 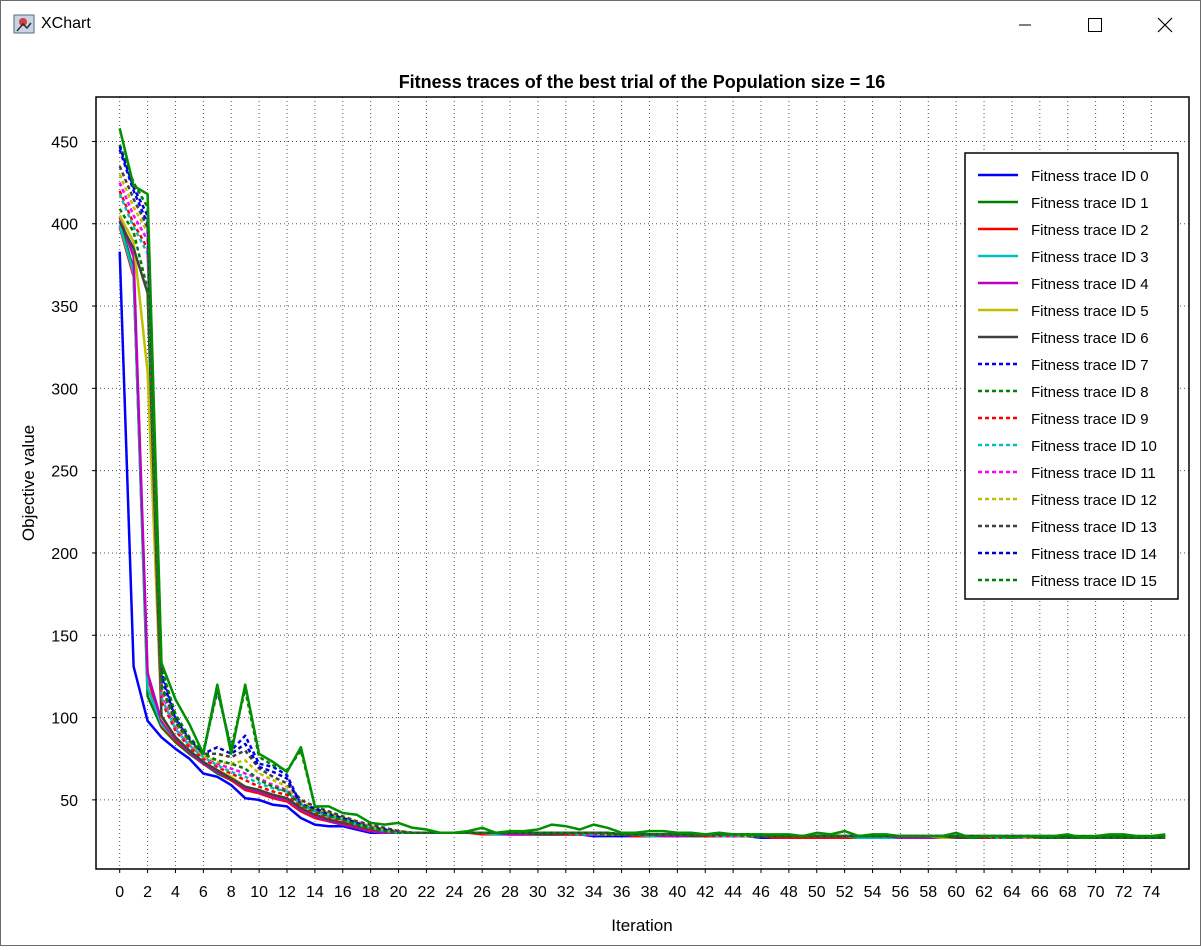 I want to click on x-tick-label: 50, so click(x=817, y=892).